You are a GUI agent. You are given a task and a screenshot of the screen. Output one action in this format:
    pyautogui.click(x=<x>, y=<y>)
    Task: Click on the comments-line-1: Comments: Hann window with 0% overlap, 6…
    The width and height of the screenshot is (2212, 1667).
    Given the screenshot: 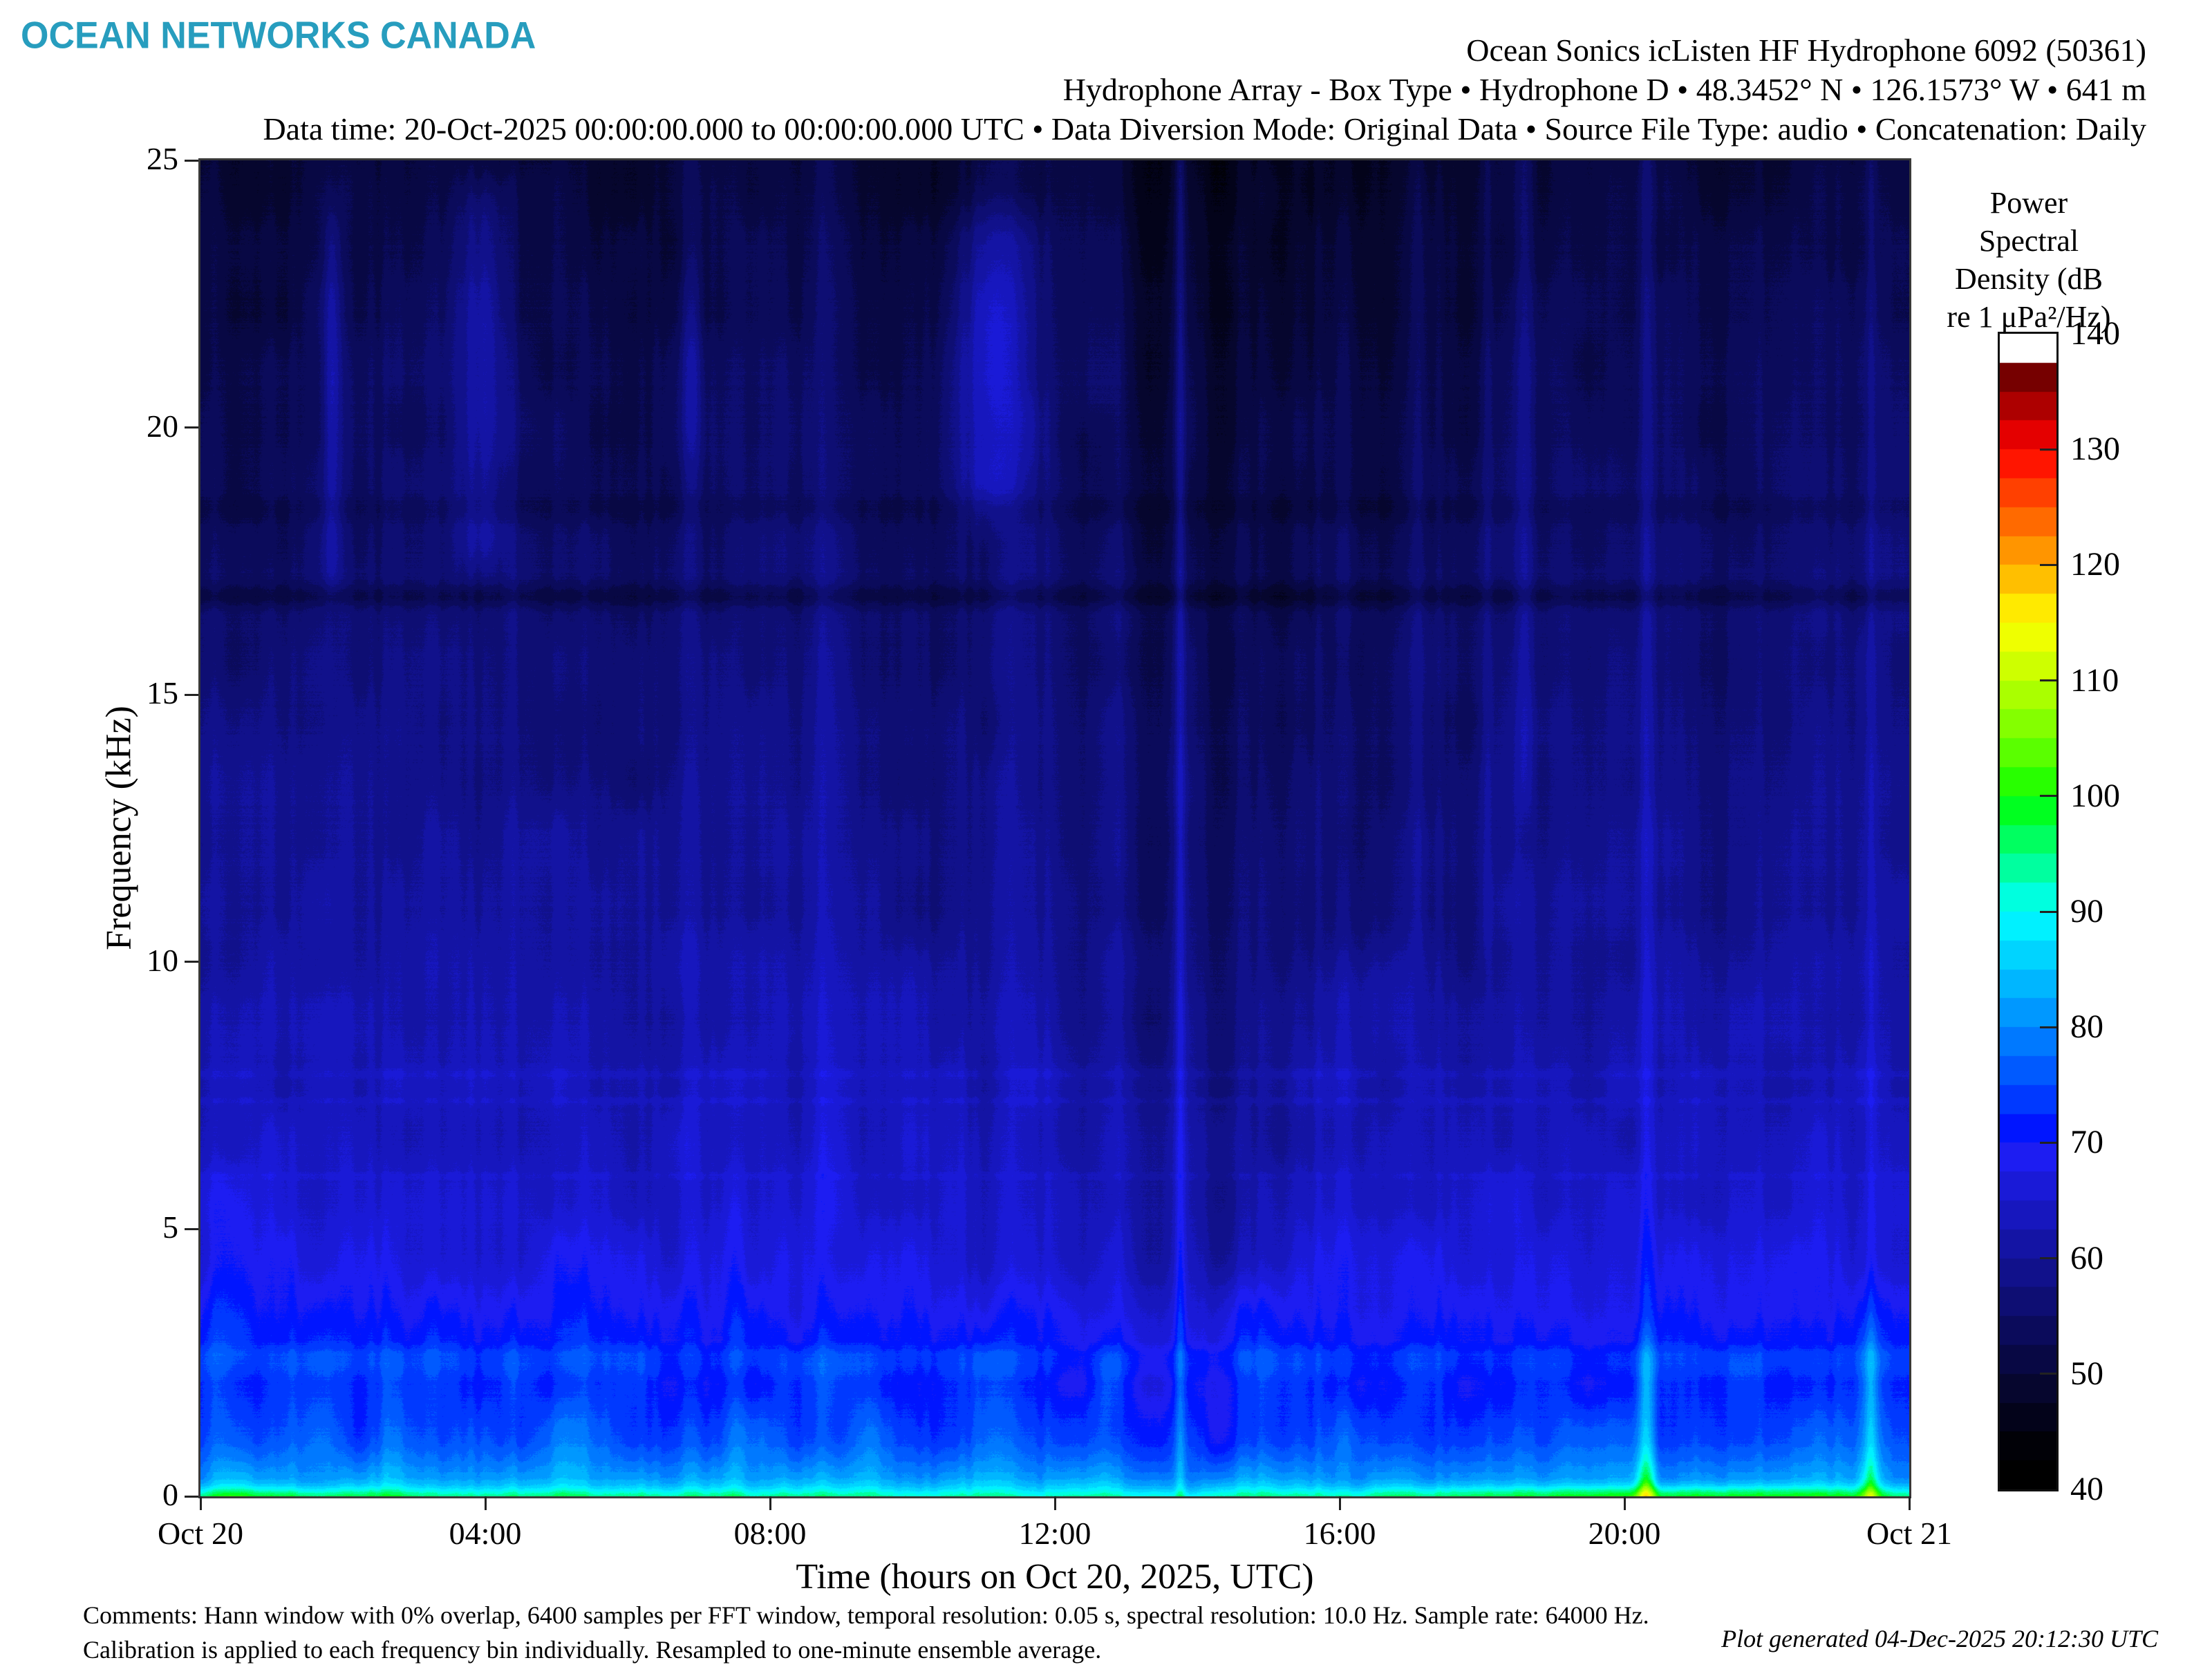 What is the action you would take?
    pyautogui.click(x=866, y=1615)
    